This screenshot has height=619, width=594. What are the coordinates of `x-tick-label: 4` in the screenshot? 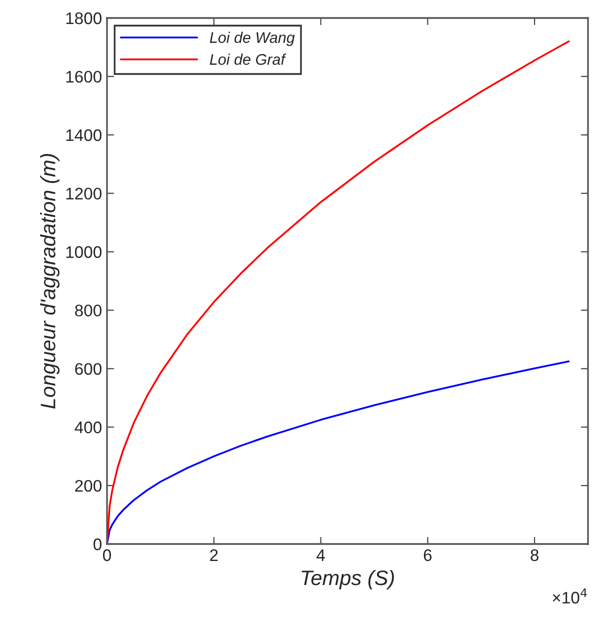 It's located at (320, 555).